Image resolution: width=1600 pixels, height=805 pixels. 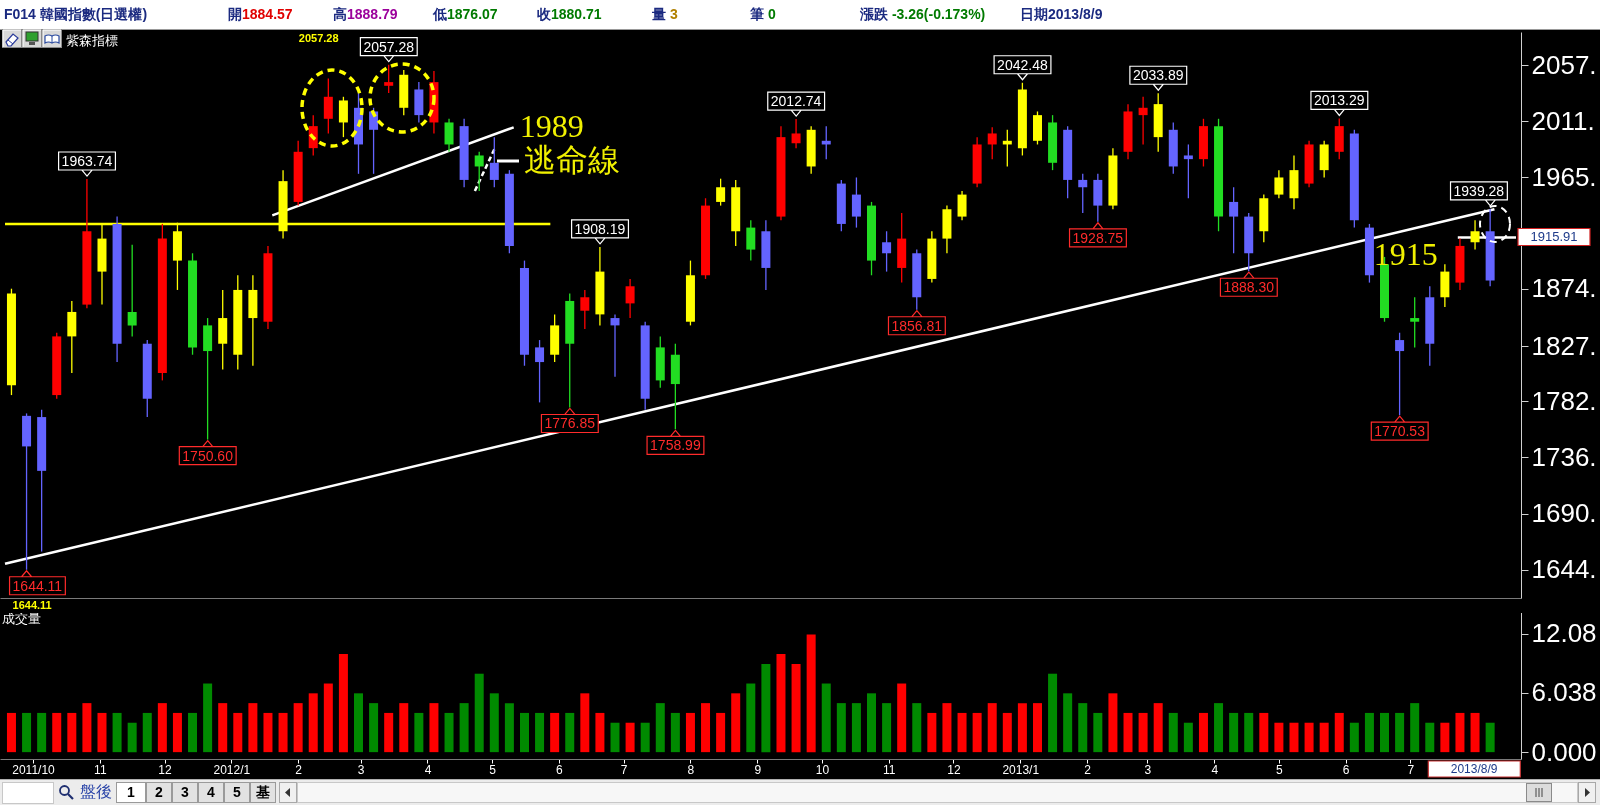 What do you see at coordinates (691, 769) in the screenshot?
I see `x-tick-label: 8` at bounding box center [691, 769].